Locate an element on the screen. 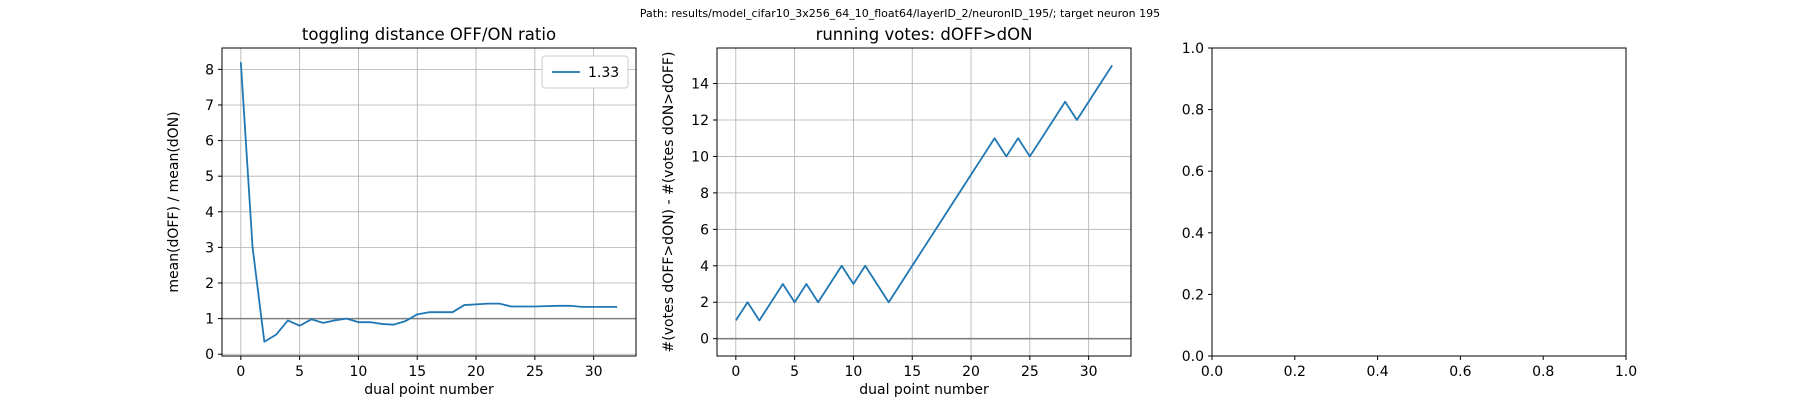  y-tick-label: 12 is located at coordinates (700, 121).